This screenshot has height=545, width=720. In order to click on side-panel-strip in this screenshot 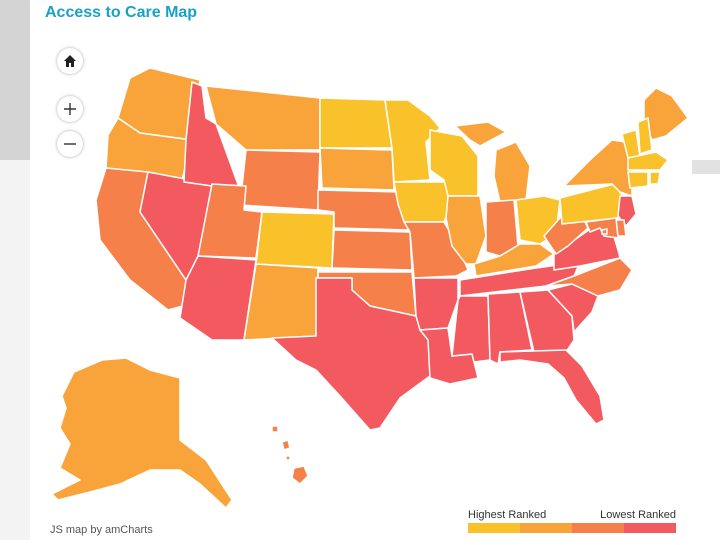, I will do `click(15, 80)`.